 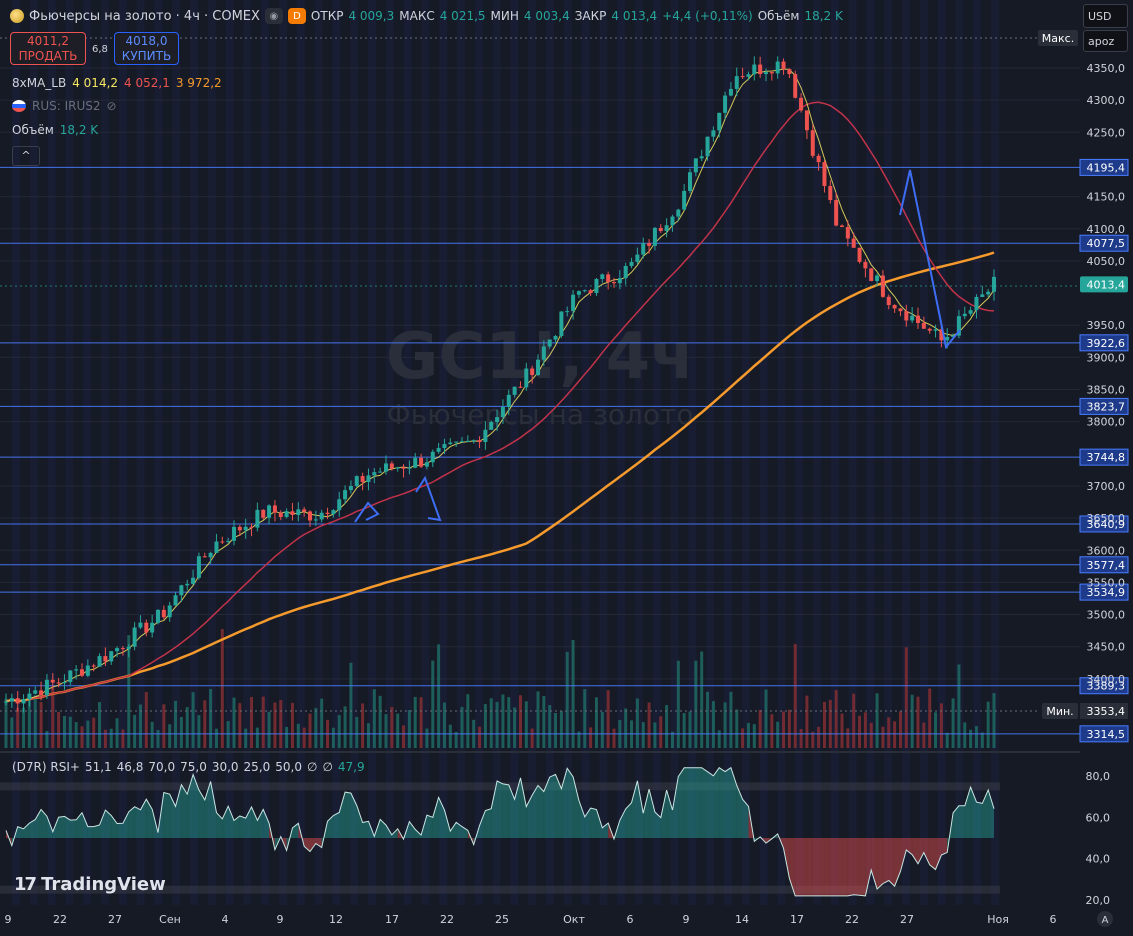 What do you see at coordinates (327, 767) in the screenshot?
I see `rsi-value-8: ∅` at bounding box center [327, 767].